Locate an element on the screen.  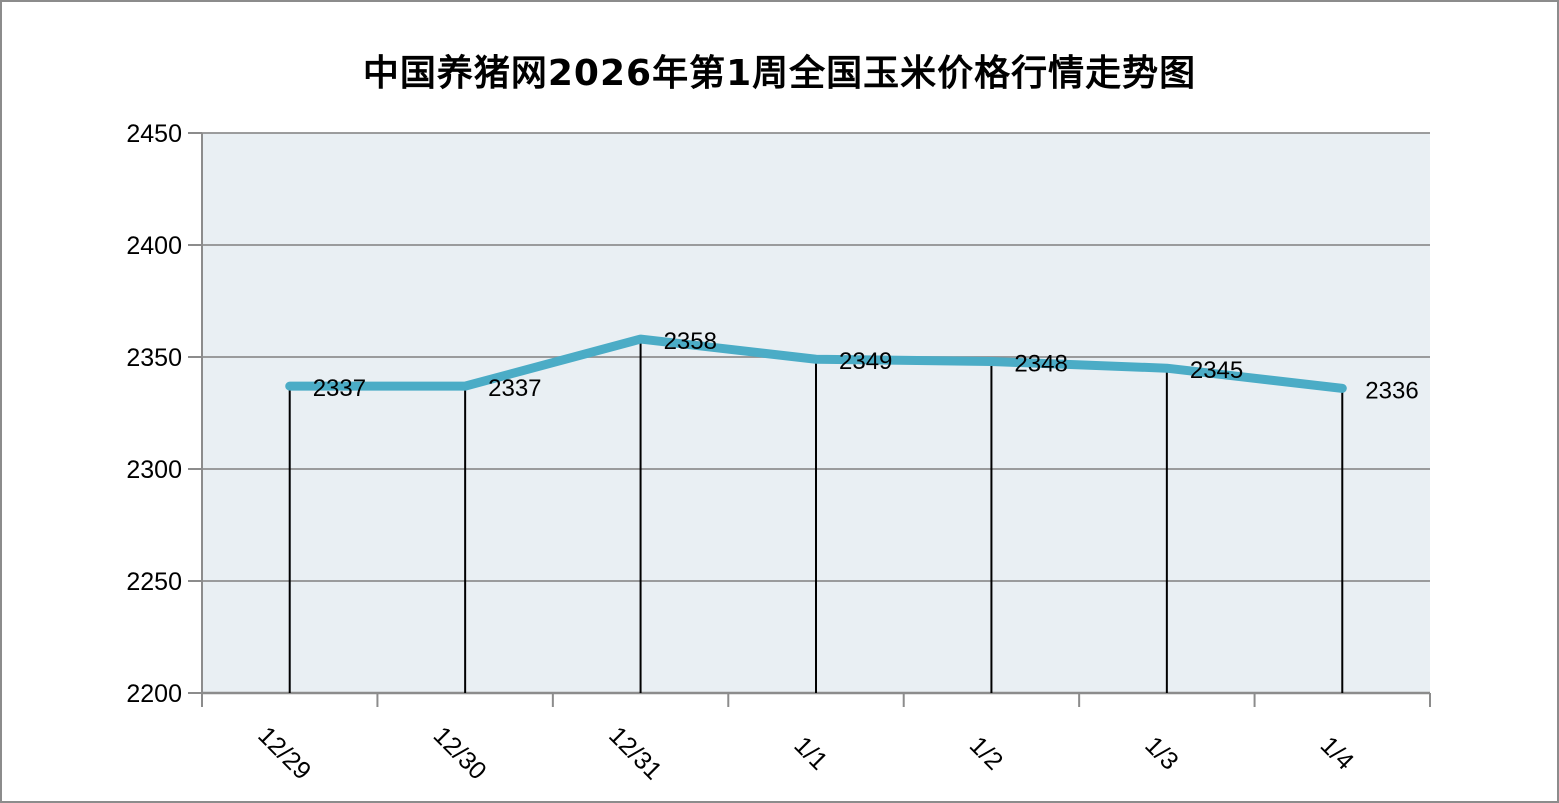
data-point-label: 2349 is located at coordinates (865, 361).